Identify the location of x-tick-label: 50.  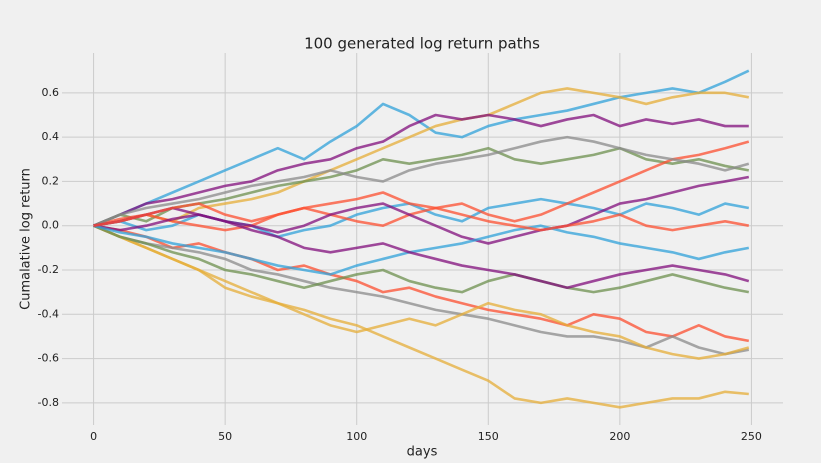
(225, 436).